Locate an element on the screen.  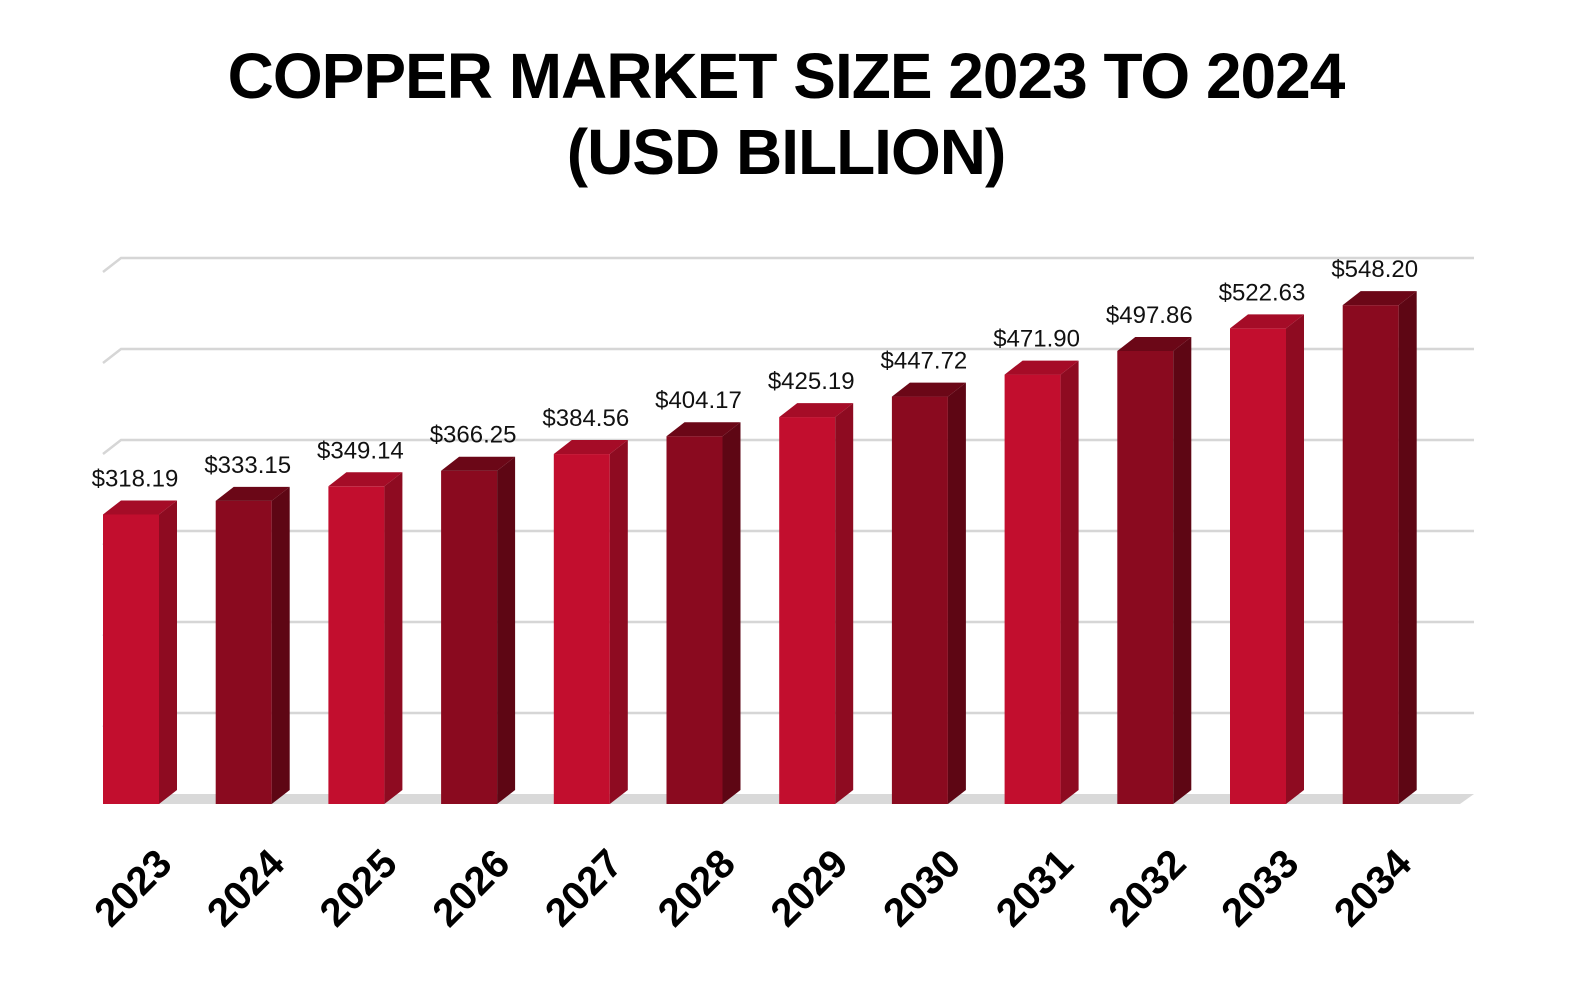
x-tick-2034: 2034 is located at coordinates (1373, 888).